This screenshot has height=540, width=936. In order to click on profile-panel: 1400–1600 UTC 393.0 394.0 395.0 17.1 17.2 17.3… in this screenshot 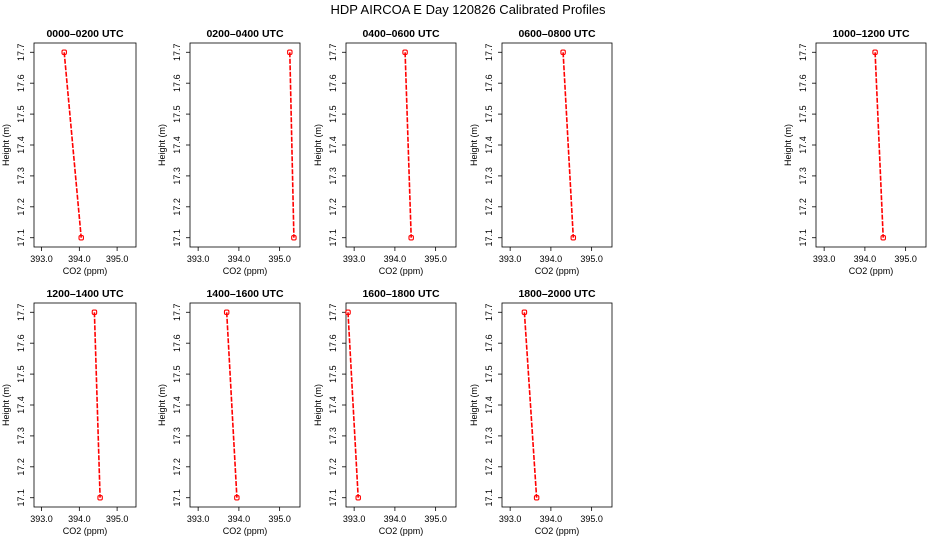, I will do `click(229, 412)`.